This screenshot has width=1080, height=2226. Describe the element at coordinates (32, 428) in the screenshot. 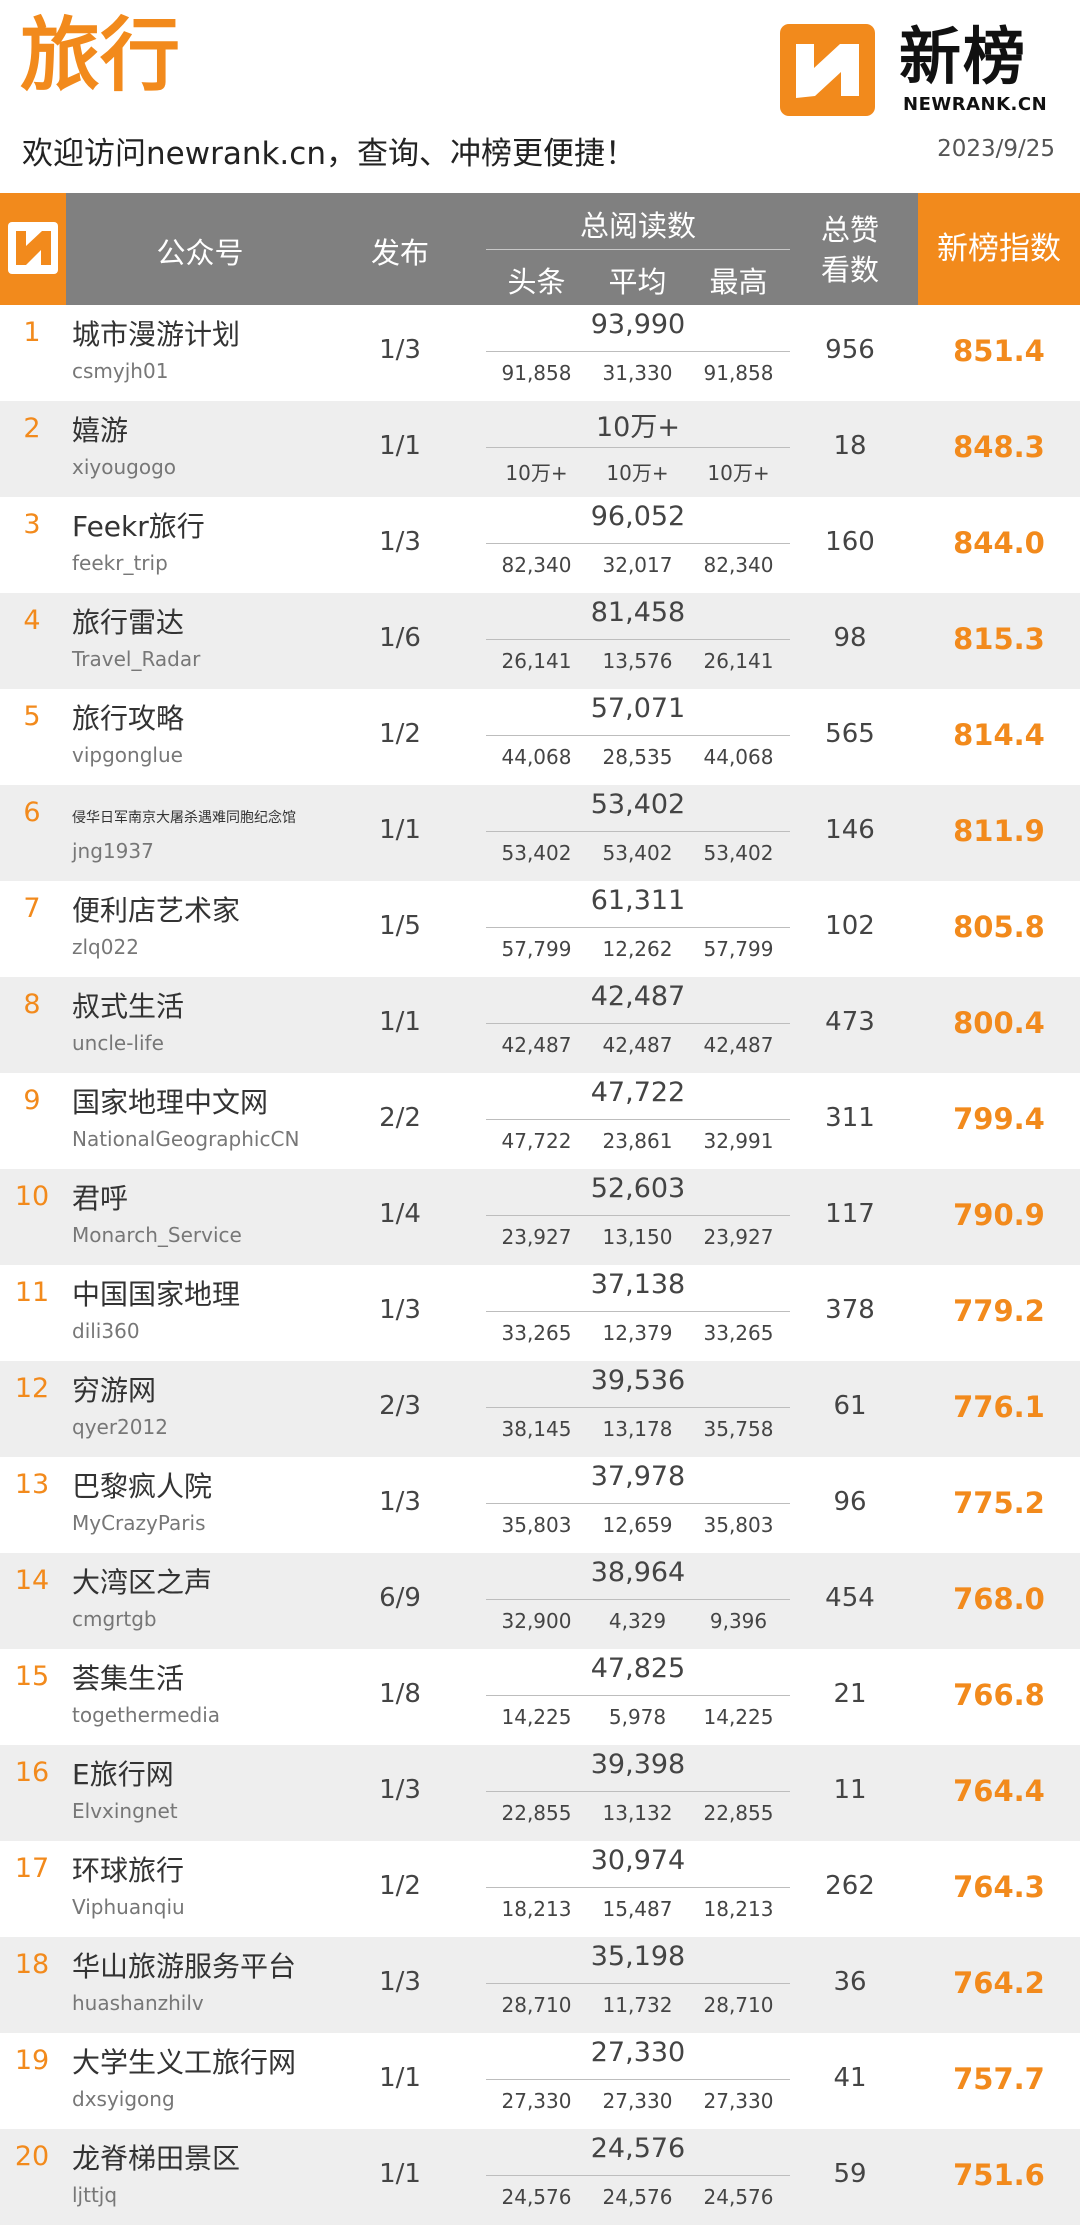

I see `rank-number: 2` at that location.